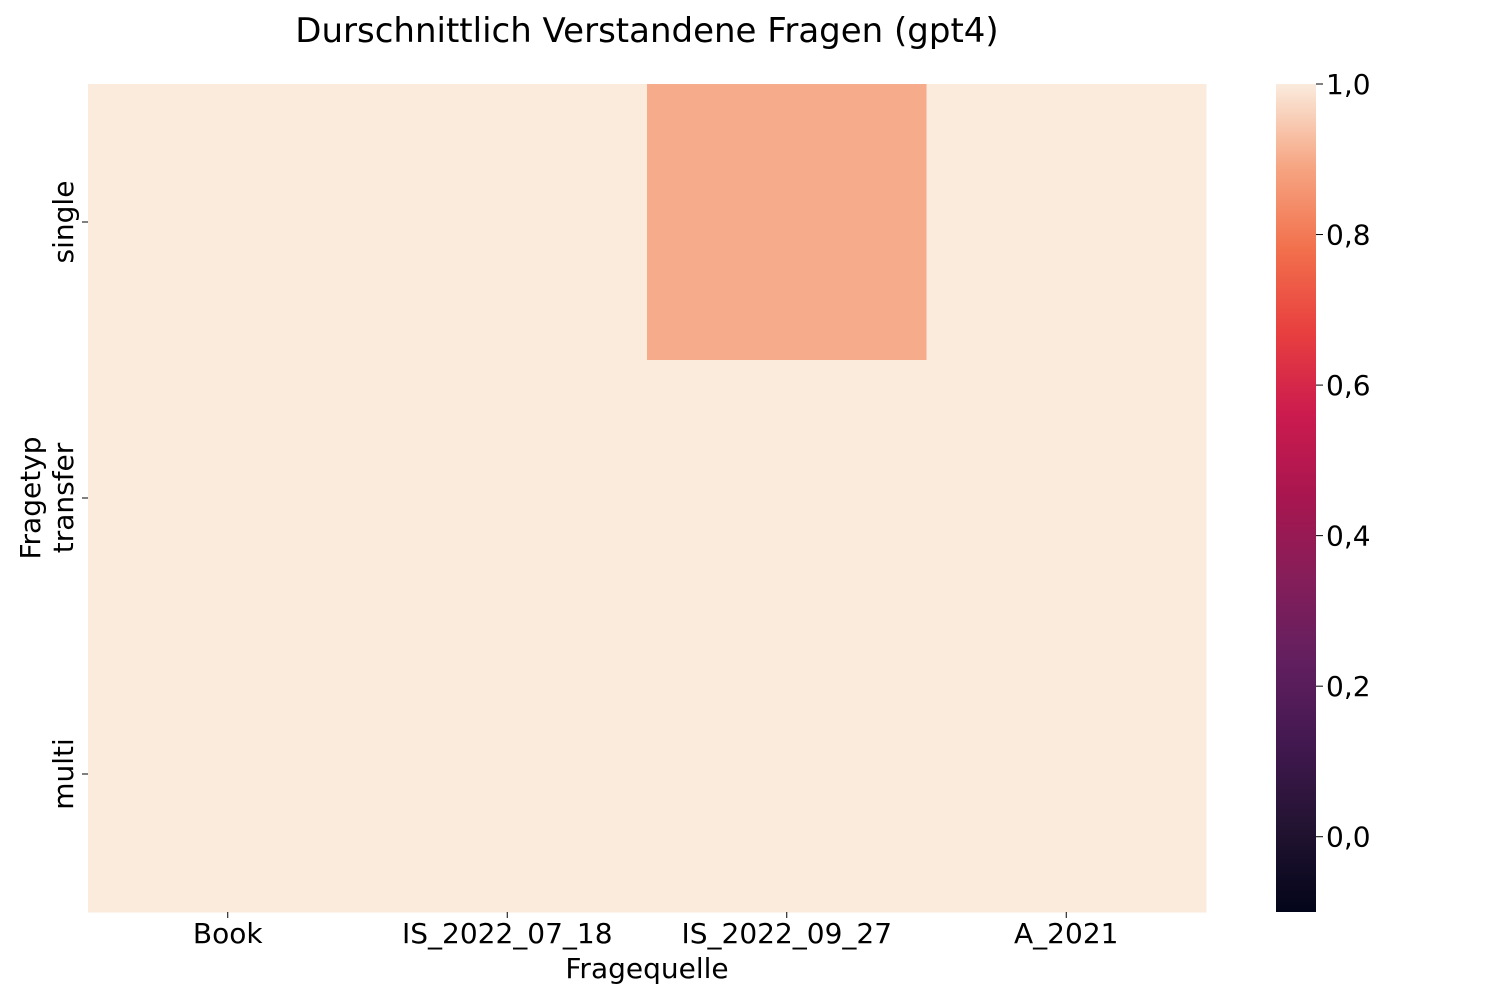 This screenshot has width=1500, height=1000. I want to click on colorbar-ticks: 0,0 0,2 0,4 0,6 0,8 1,0, so click(1343, 461).